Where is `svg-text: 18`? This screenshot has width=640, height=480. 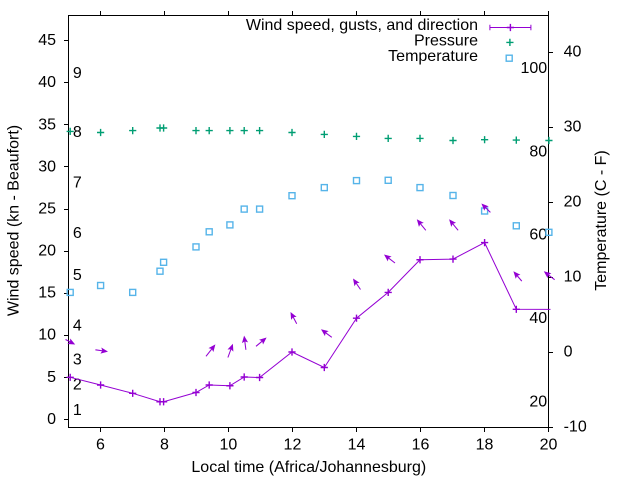
svg-text: 18 is located at coordinates (485, 445).